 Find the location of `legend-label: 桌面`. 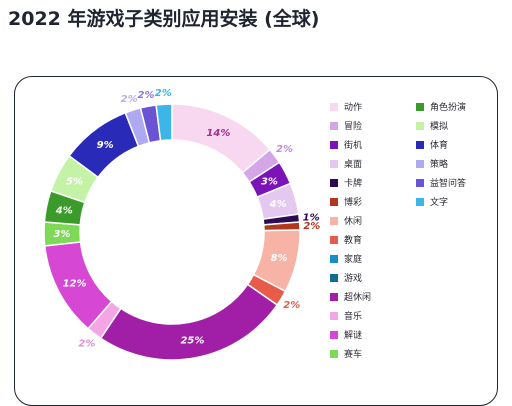

legend-label: 桌面 is located at coordinates (353, 165).